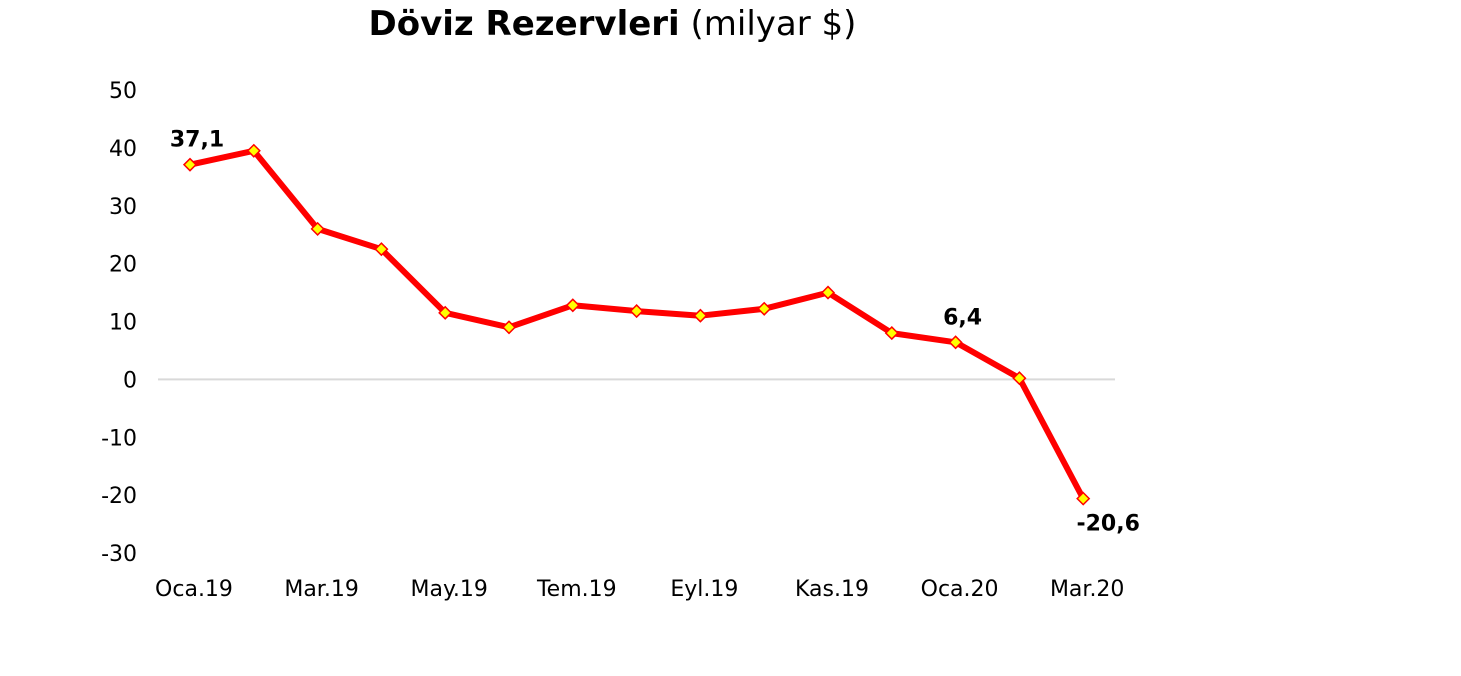  What do you see at coordinates (123, 323) in the screenshot?
I see `y-tick-label: 10` at bounding box center [123, 323].